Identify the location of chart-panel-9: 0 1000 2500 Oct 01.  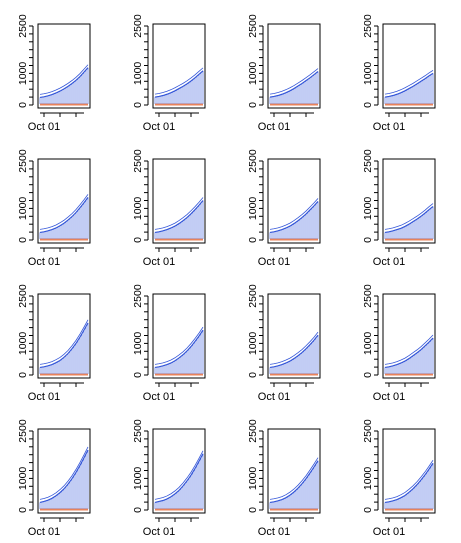
(54, 343).